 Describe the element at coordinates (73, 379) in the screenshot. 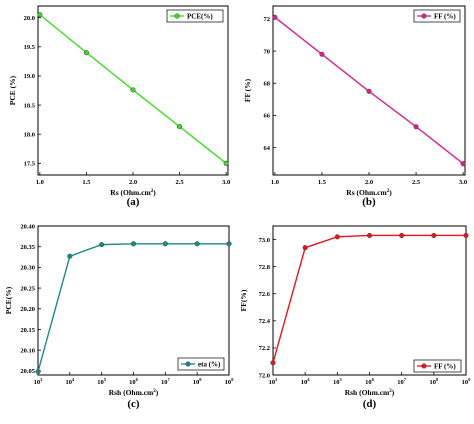

I see `x-tick-exponent: 4` at that location.